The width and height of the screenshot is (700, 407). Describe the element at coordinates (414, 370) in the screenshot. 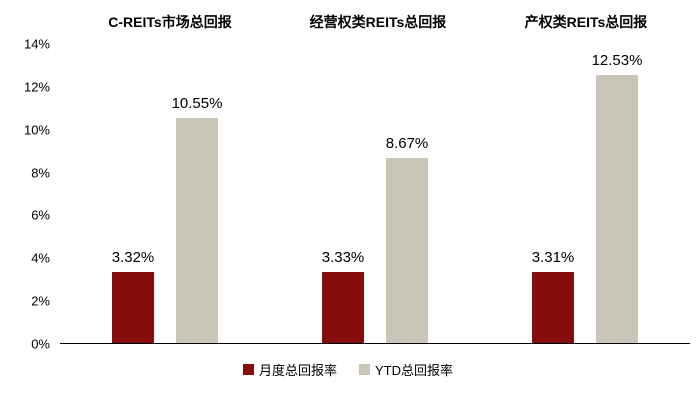

I see `legend-label: YTD总回报率` at that location.